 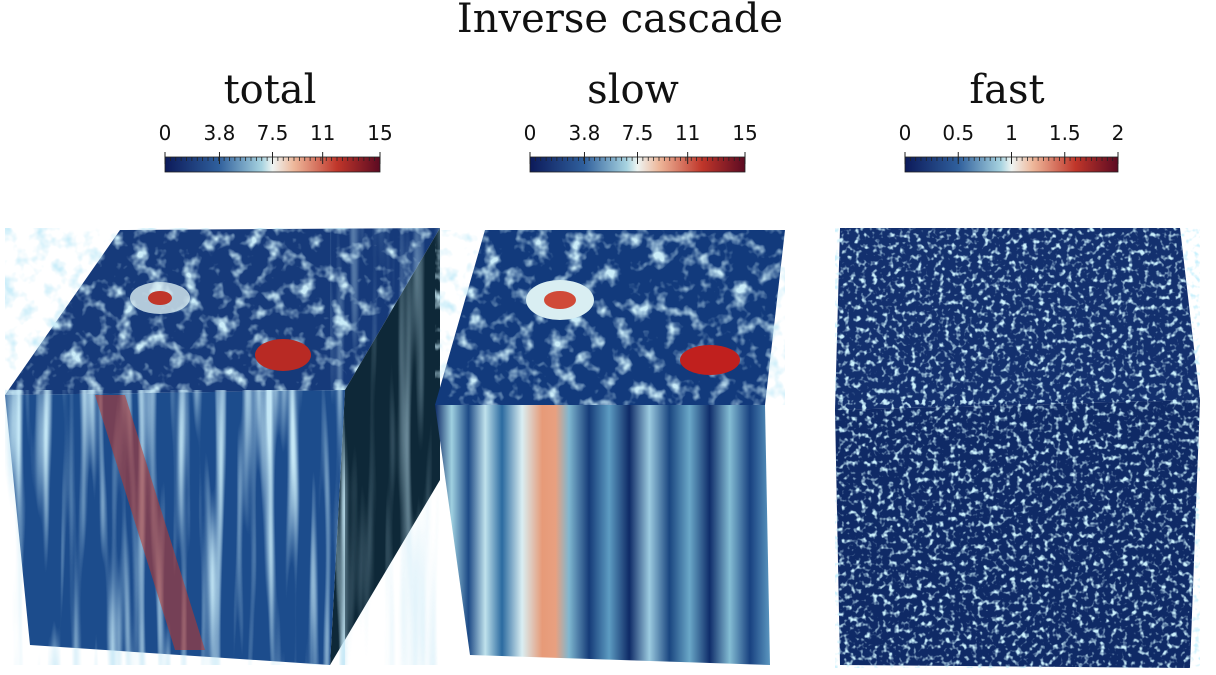 What do you see at coordinates (1011, 133) in the screenshot?
I see `tick-label: 1` at bounding box center [1011, 133].